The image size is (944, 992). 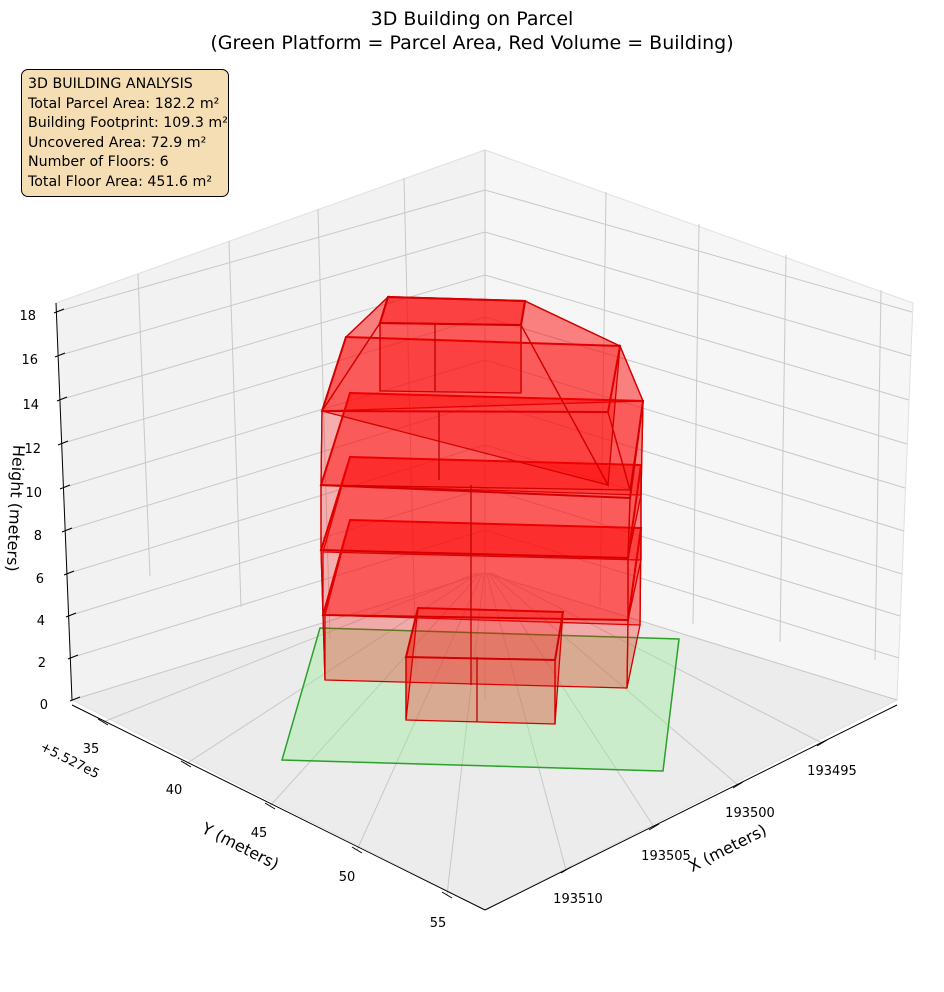 I want to click on x-tick-label-193510: 193510, so click(x=578, y=899).